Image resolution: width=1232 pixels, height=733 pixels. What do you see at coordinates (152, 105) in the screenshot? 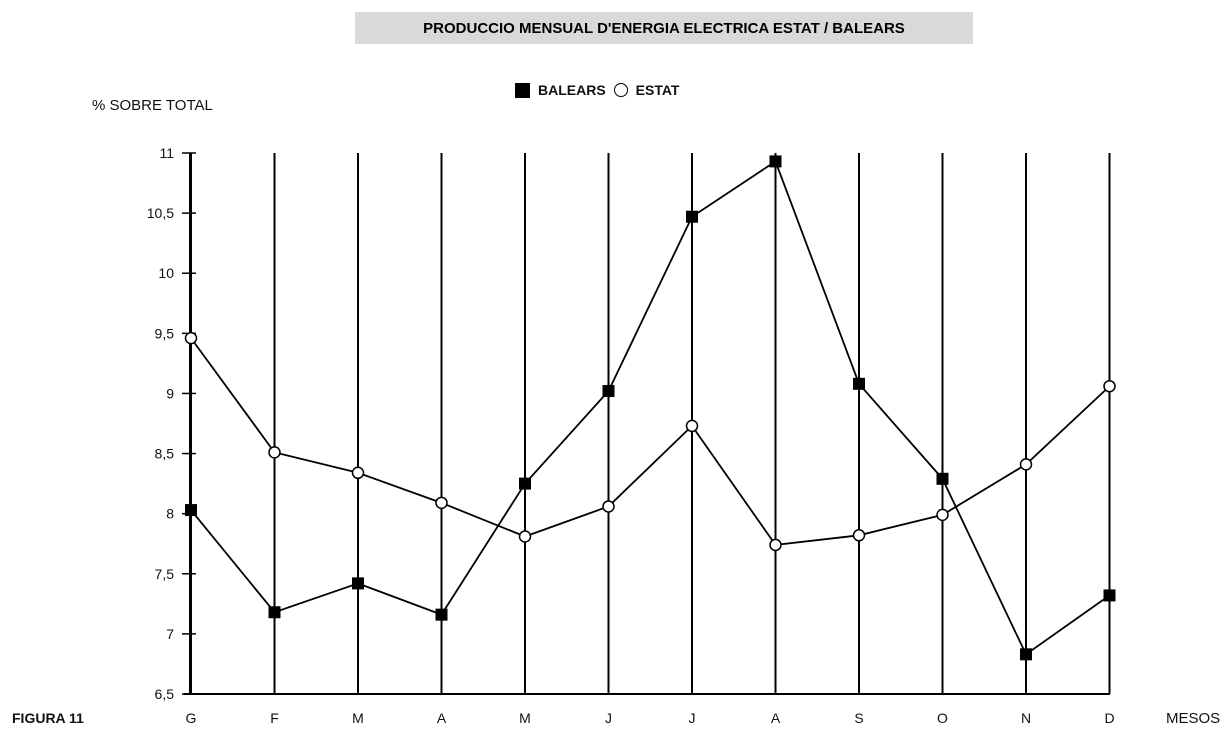
I see `y-axis-label: % SOBRE TOTAL` at bounding box center [152, 105].